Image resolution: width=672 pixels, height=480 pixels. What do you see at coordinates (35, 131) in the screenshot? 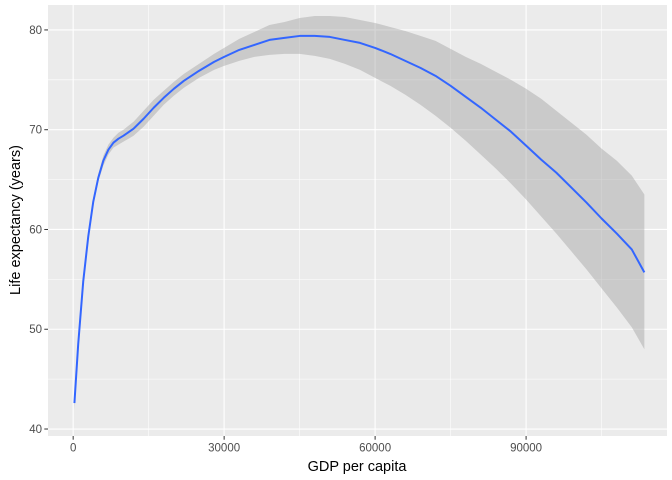
I see `y-tick-label: 70` at bounding box center [35, 131].